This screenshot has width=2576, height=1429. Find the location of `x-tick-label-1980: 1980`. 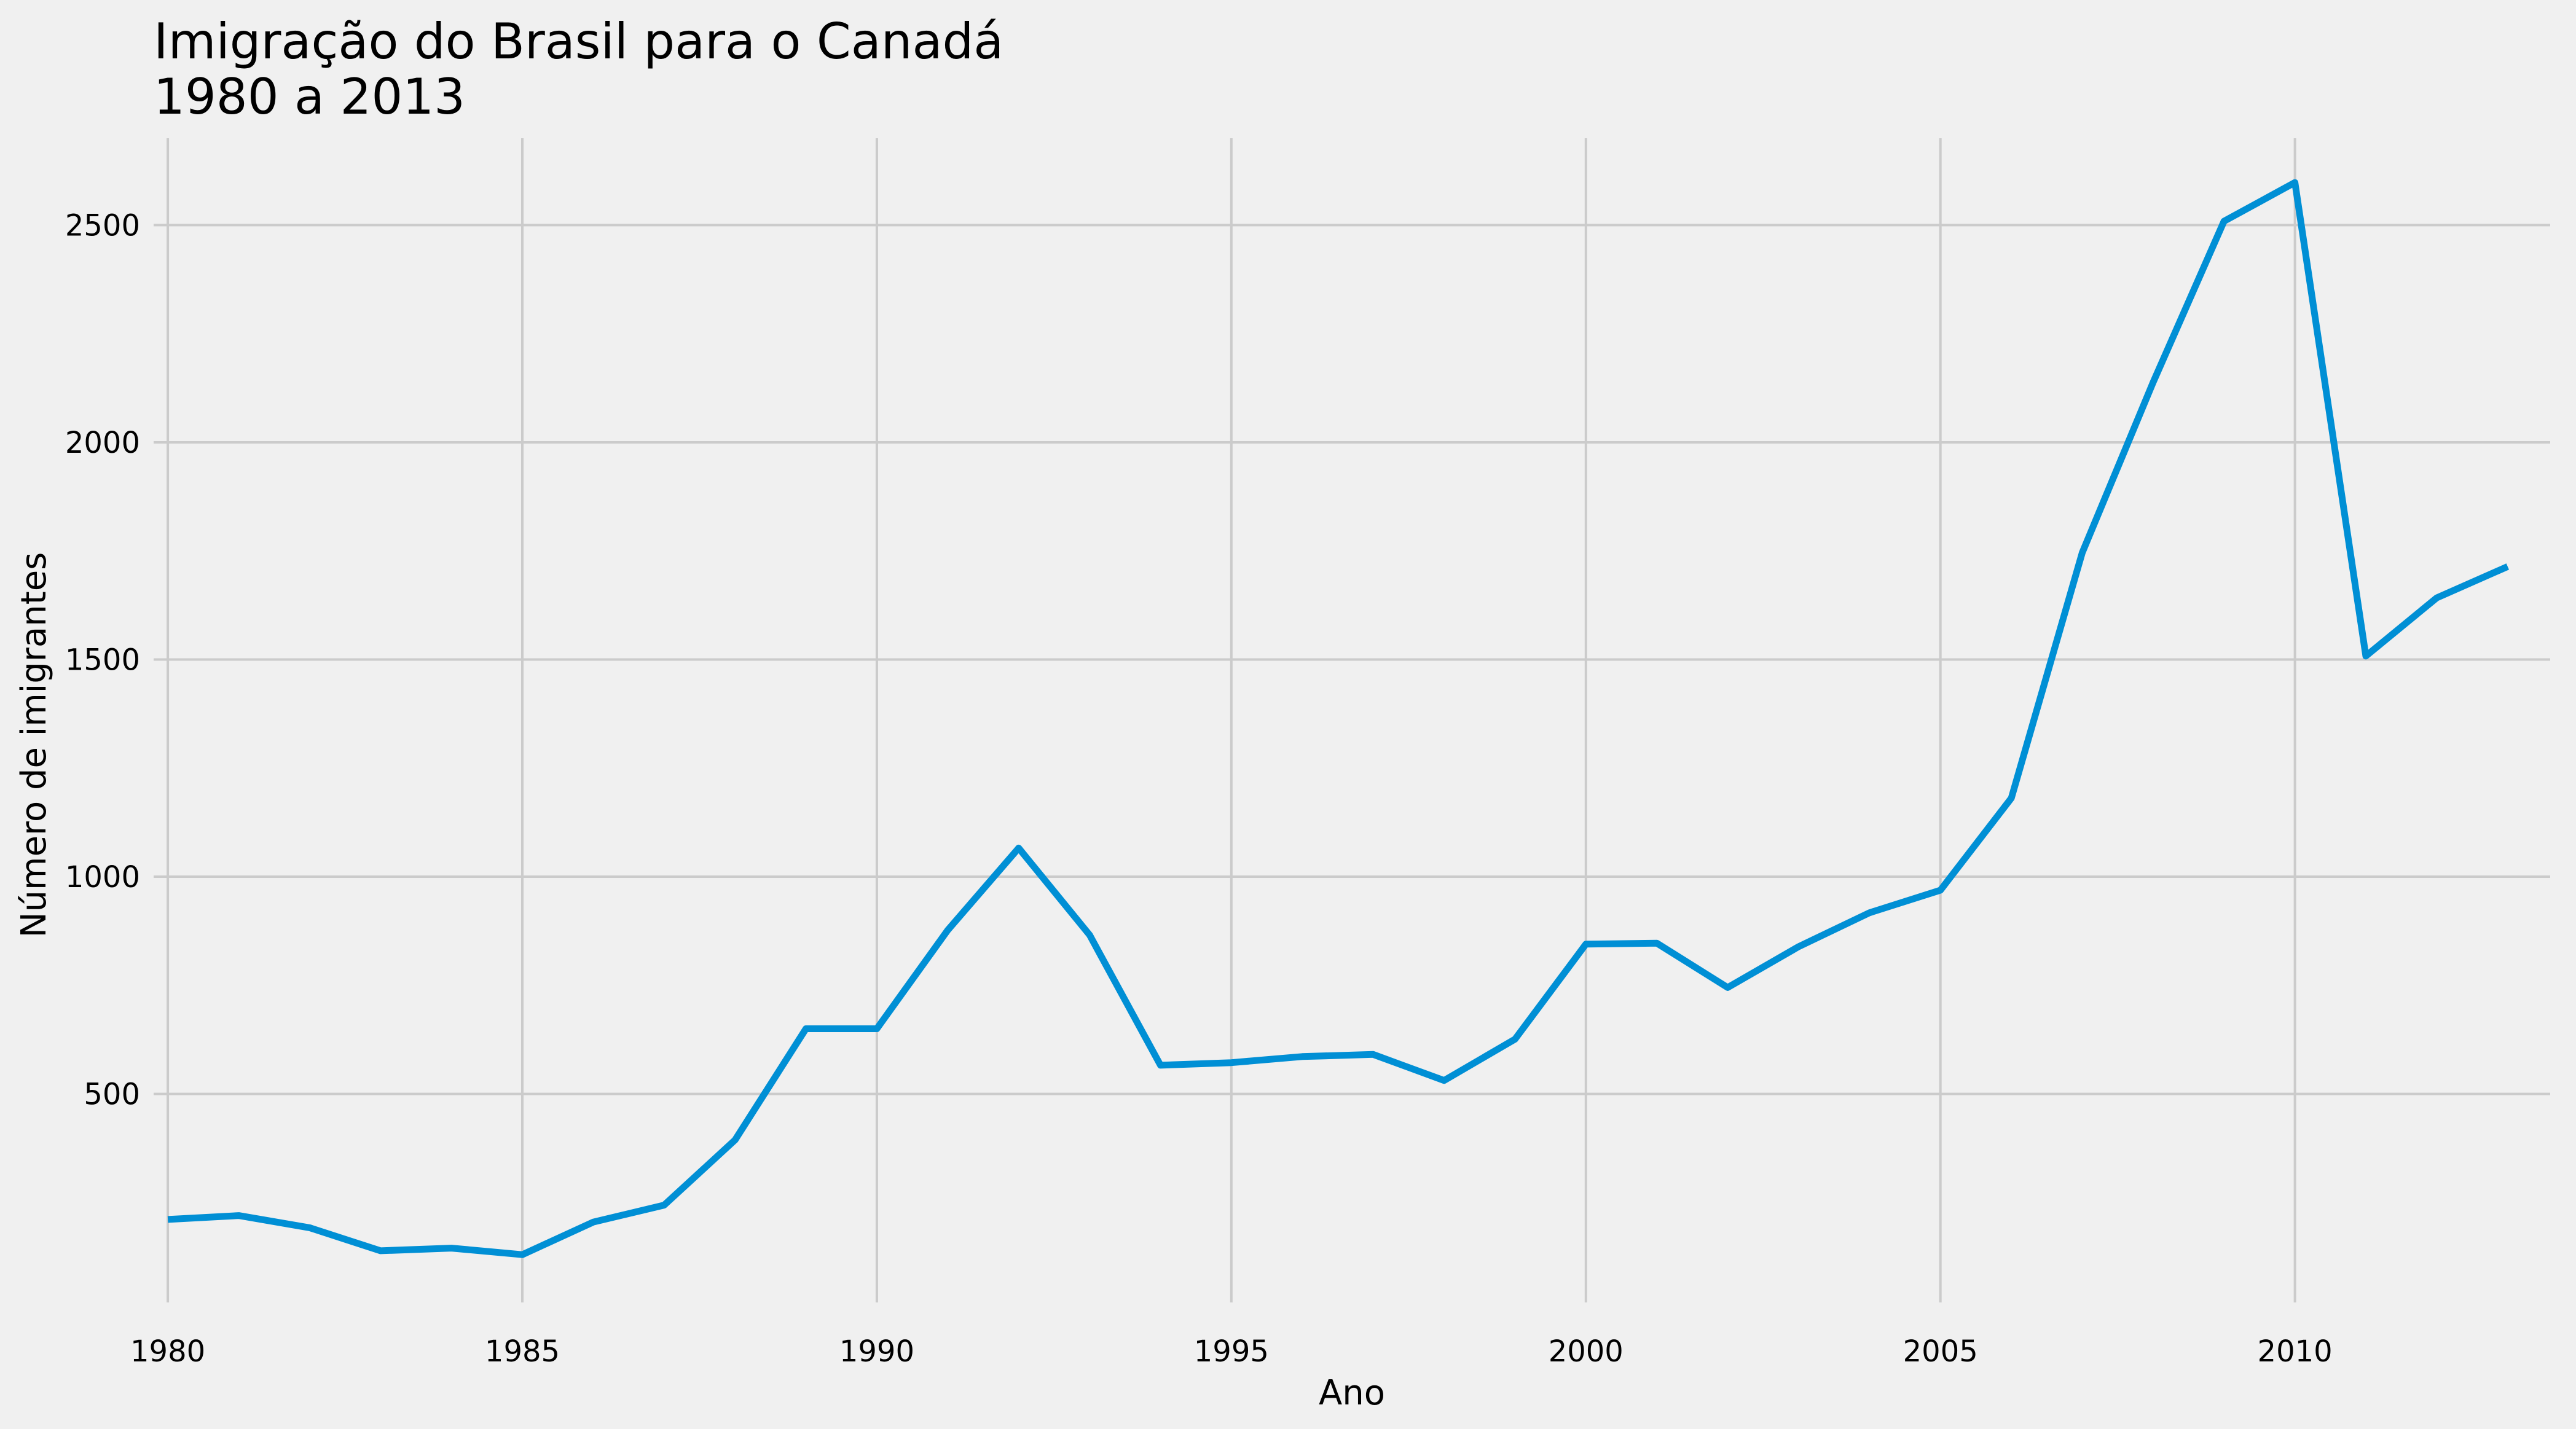

x-tick-label-1980: 1980 is located at coordinates (167, 1351).